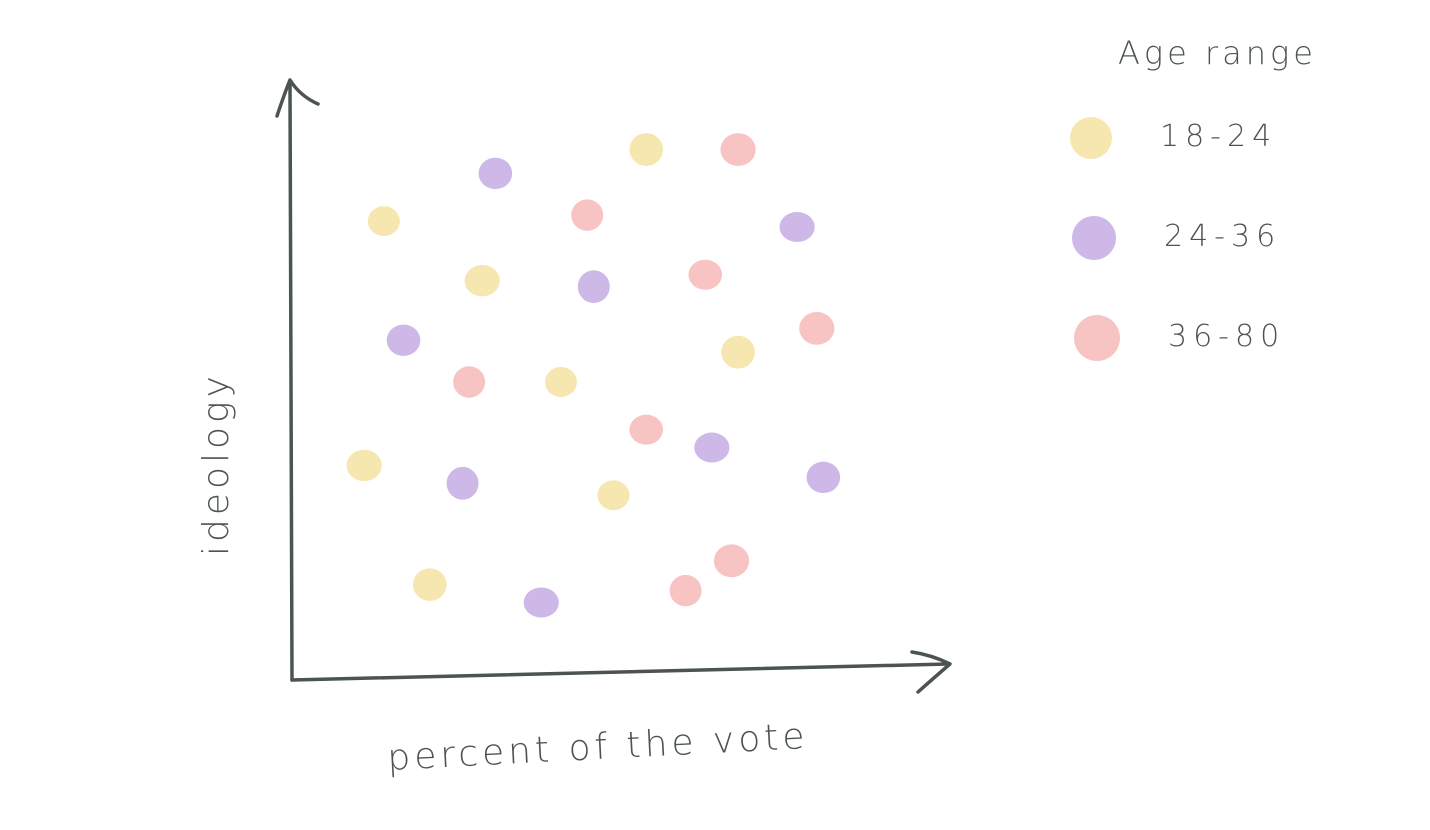 Image resolution: width=1430 pixels, height=830 pixels. I want to click on y-axis-title: ideology, so click(216, 464).